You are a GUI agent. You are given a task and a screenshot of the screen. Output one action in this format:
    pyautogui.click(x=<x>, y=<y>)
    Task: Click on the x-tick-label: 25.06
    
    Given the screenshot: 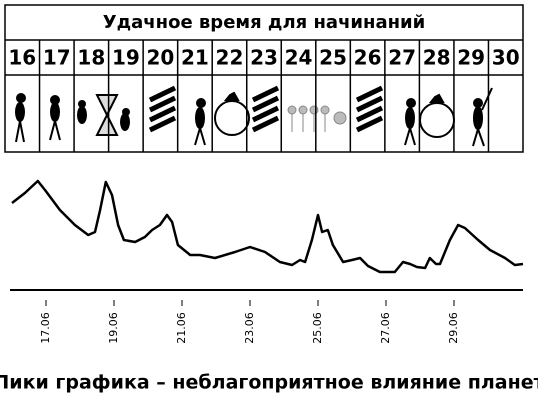 What is the action you would take?
    pyautogui.click(x=317, y=328)
    